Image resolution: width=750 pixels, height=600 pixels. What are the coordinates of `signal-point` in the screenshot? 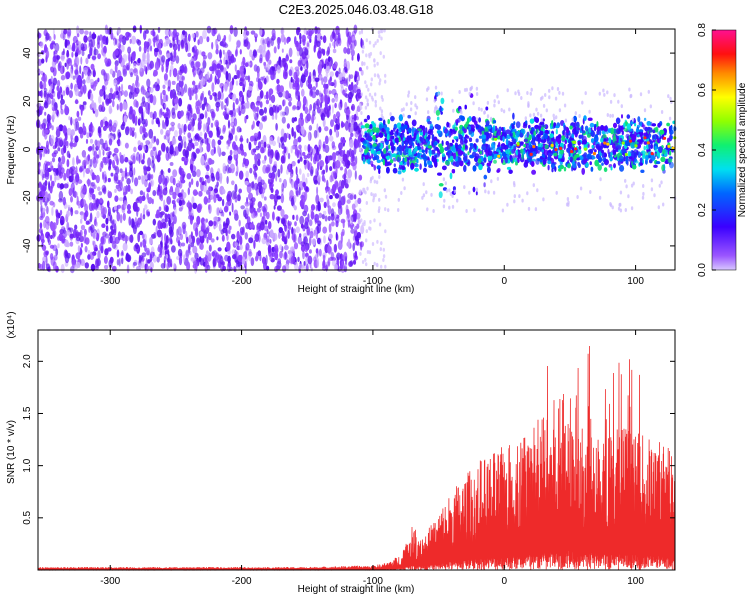 It's located at (651, 146).